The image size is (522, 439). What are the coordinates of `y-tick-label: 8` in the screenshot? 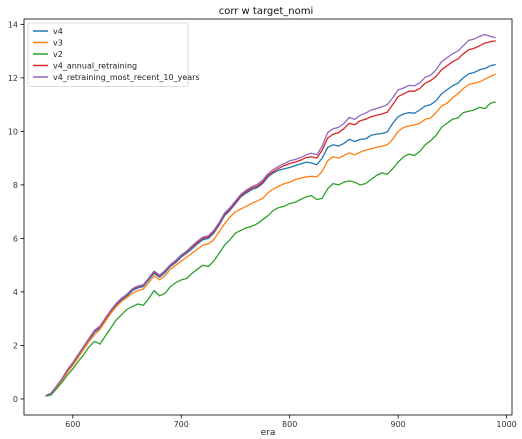 It's located at (15, 185).